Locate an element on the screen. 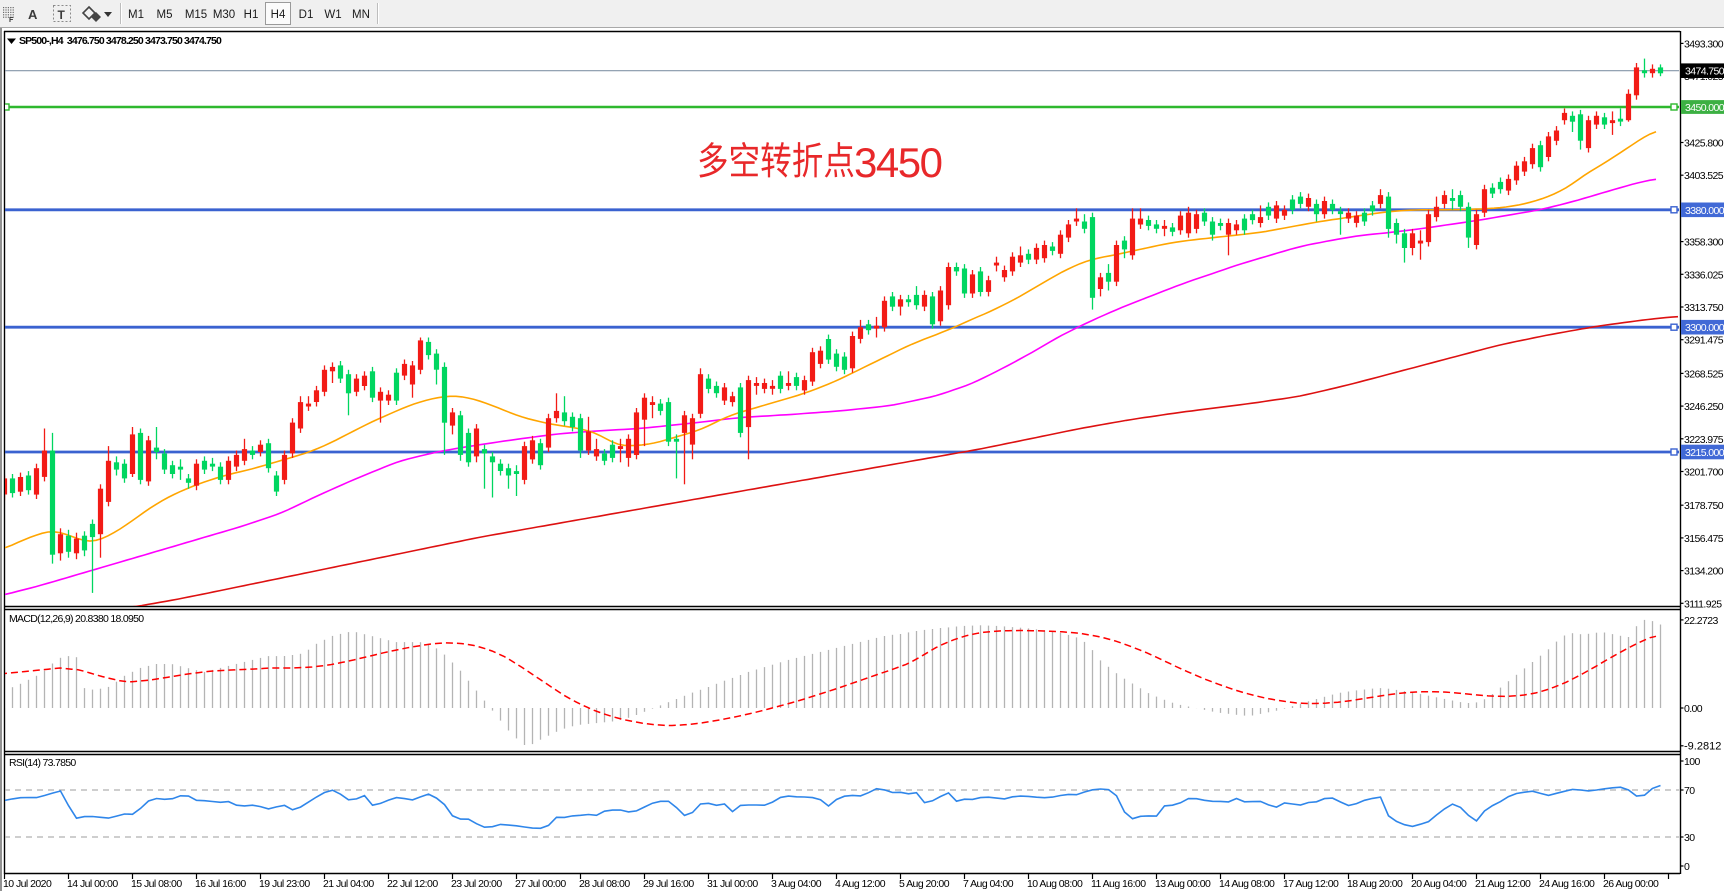  svg-text: 16 Jul 16:00 is located at coordinates (220, 884).